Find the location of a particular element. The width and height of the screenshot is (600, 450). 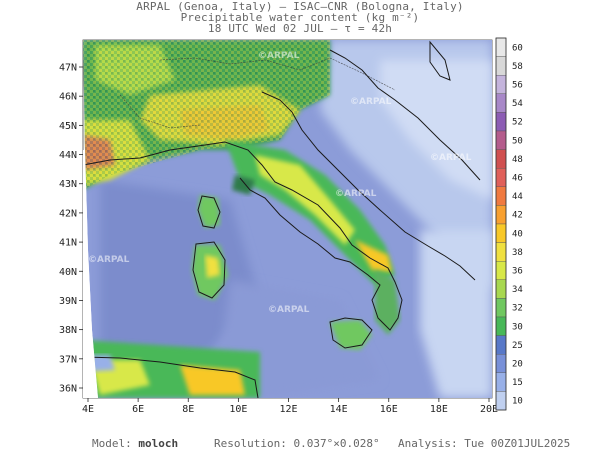

colorbar-label: 30 is located at coordinates (517, 327).